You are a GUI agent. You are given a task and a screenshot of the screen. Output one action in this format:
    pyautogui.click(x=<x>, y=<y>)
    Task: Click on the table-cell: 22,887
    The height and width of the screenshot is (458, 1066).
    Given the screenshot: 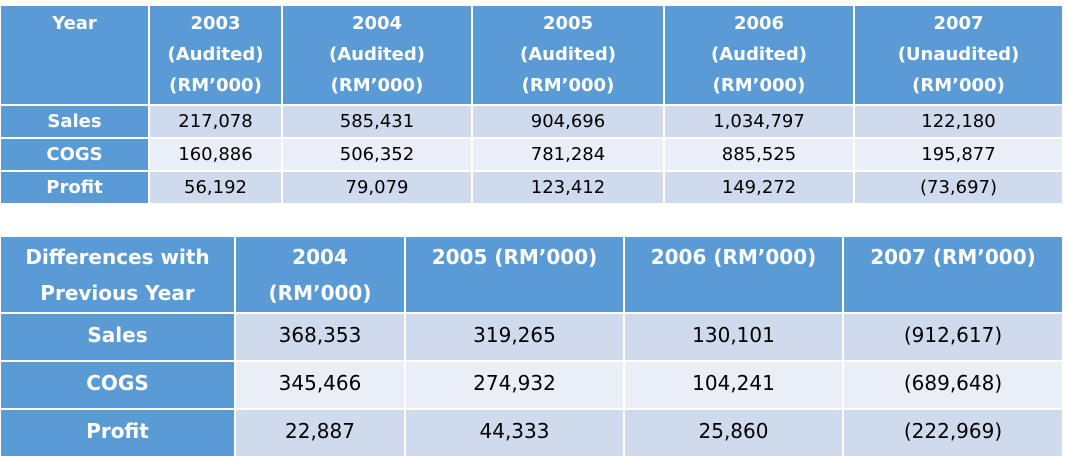 What is the action you would take?
    pyautogui.click(x=320, y=433)
    